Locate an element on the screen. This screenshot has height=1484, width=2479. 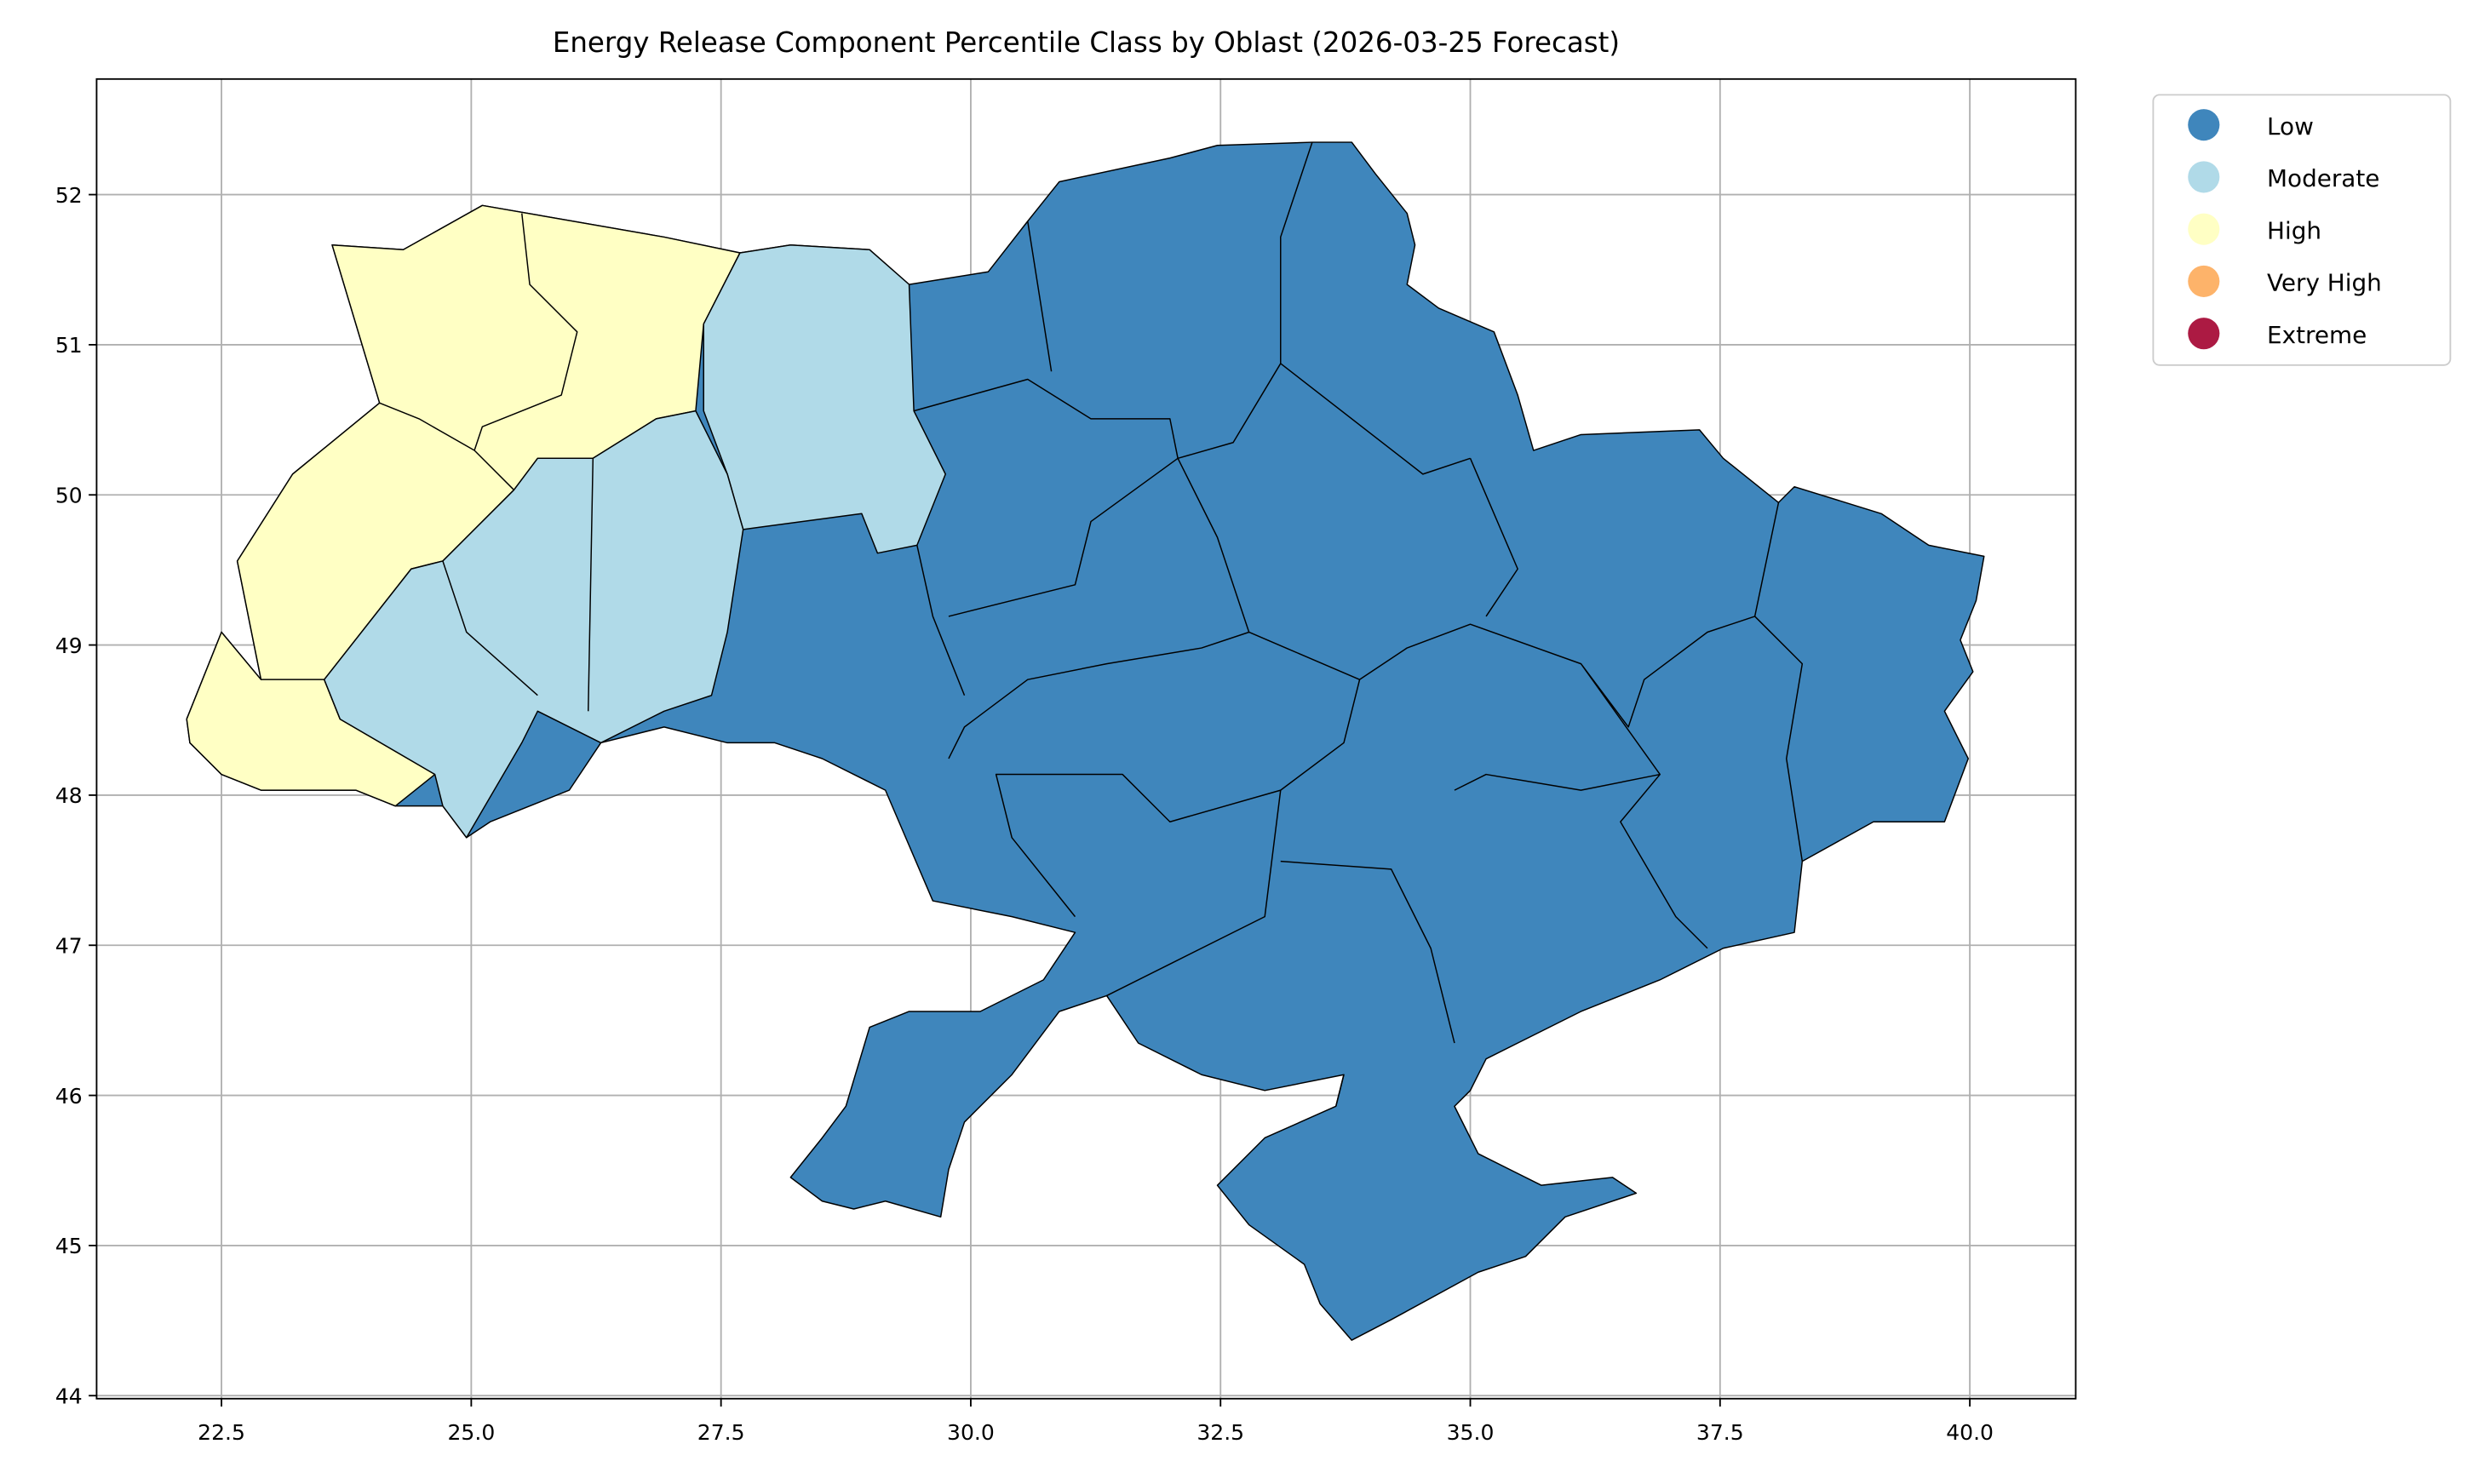
x-tick-label: 40.0 is located at coordinates (1970, 1432).